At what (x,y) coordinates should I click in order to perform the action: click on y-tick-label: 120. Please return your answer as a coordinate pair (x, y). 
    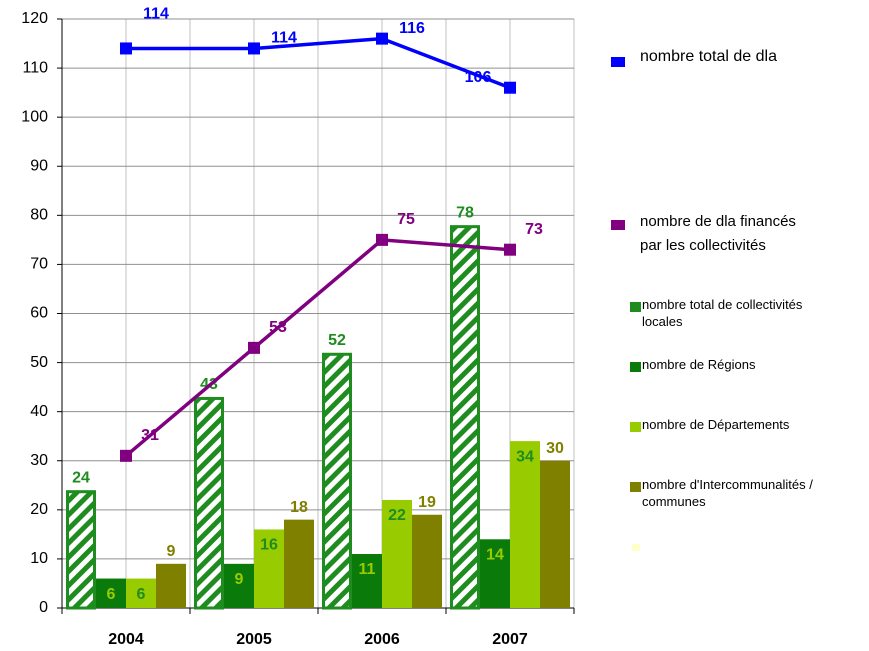
    Looking at the image, I should click on (34, 18).